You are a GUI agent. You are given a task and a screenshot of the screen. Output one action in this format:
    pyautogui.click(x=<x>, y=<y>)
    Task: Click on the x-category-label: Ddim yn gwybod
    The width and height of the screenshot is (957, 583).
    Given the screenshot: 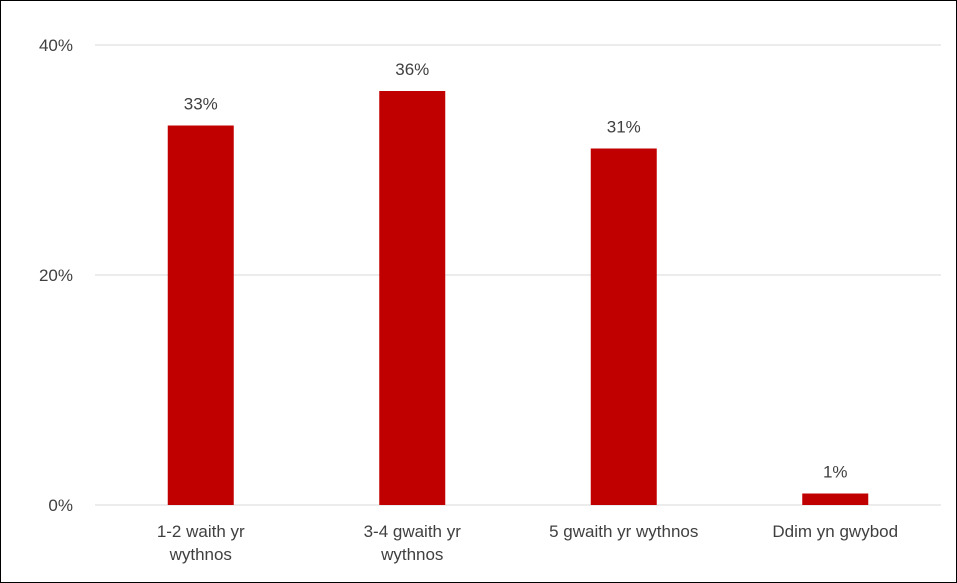 What is the action you would take?
    pyautogui.click(x=835, y=531)
    